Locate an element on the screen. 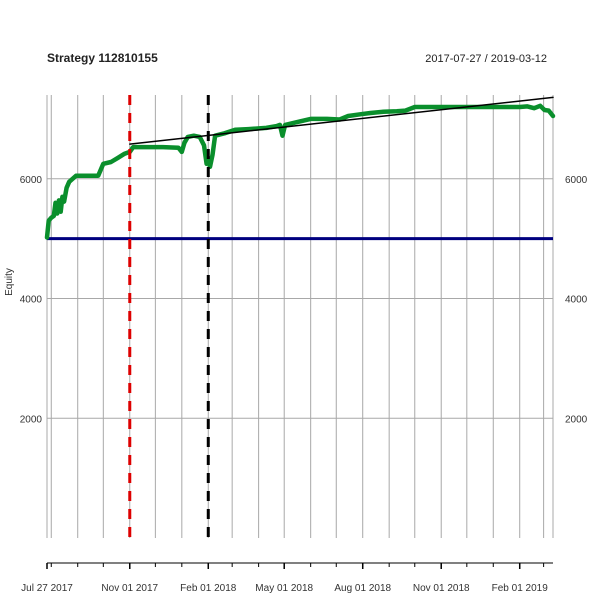 The image size is (600, 600). y-tick-label-left: 4000 is located at coordinates (31, 300).